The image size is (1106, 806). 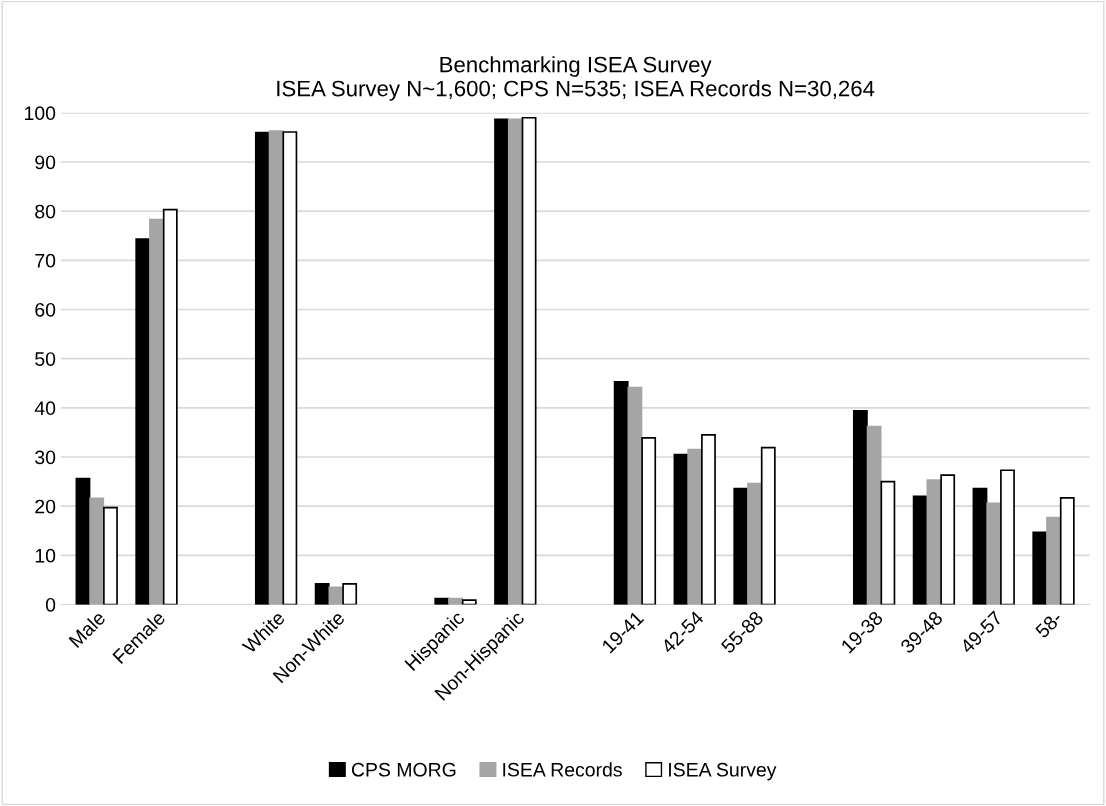 I want to click on y-tick-label: 90, so click(x=45, y=162).